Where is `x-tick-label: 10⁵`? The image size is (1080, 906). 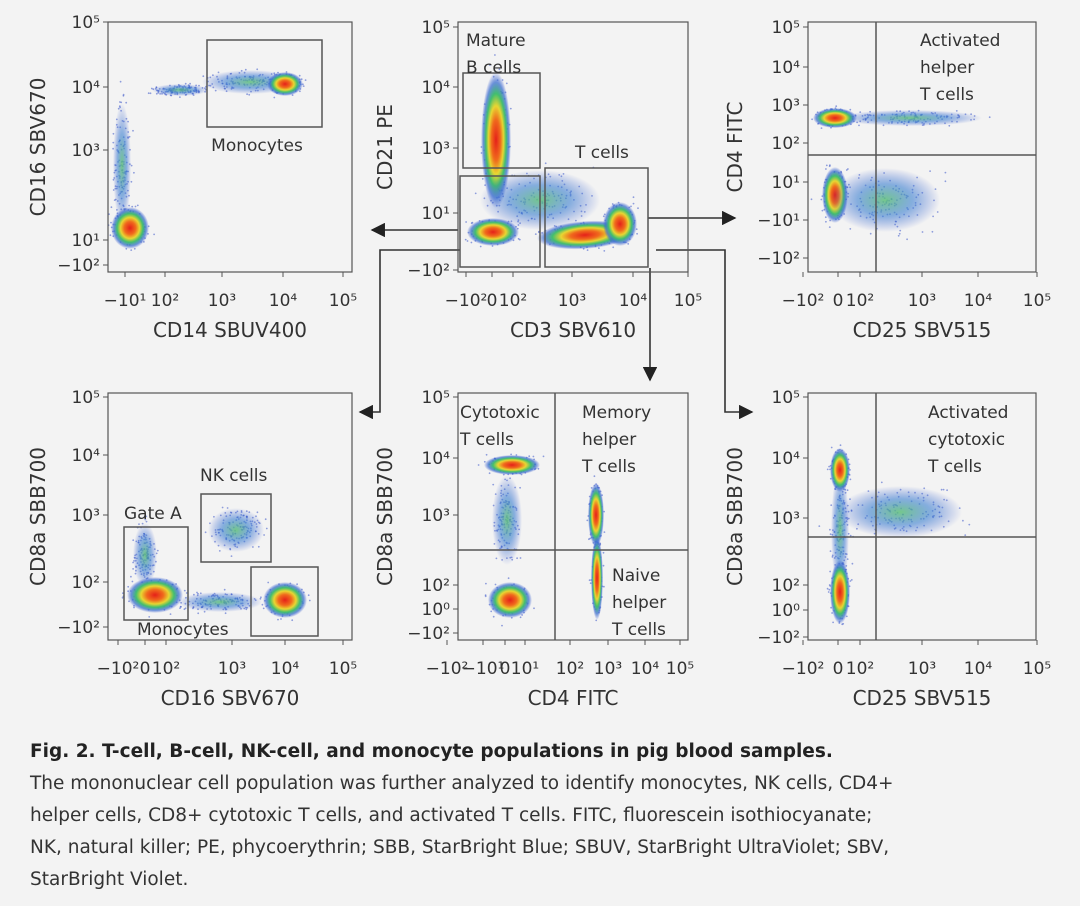
x-tick-label: 10⁵ is located at coordinates (1037, 669).